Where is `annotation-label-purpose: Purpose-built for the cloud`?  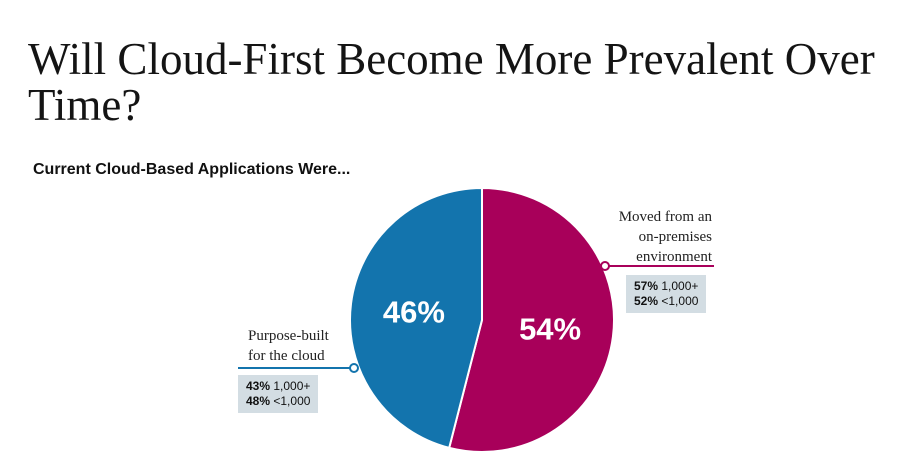
annotation-label-purpose: Purpose-built for the cloud is located at coordinates (288, 346).